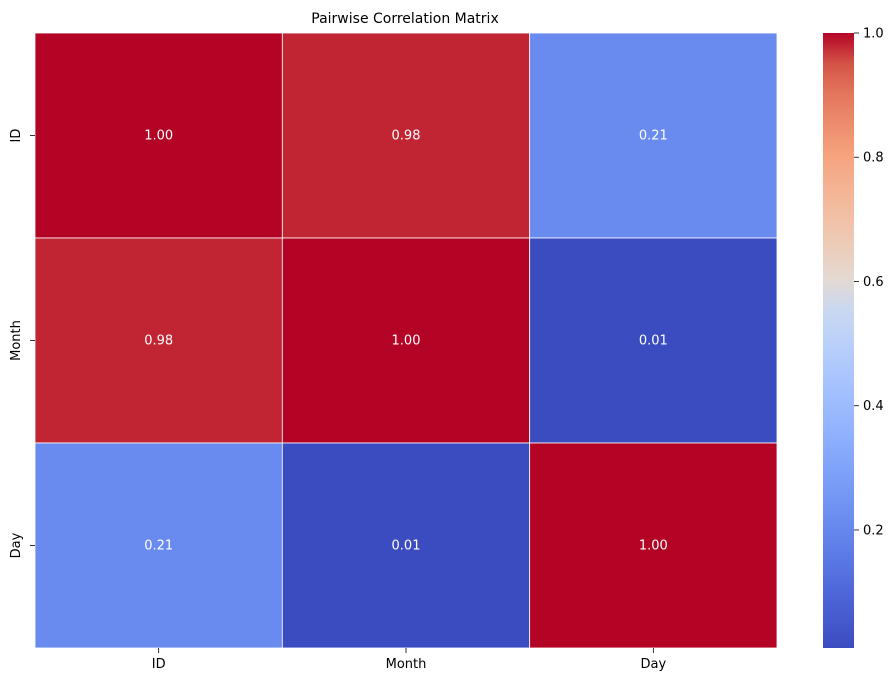  Describe the element at coordinates (873, 282) in the screenshot. I see `colorbar-tick-label: 0.6` at that location.